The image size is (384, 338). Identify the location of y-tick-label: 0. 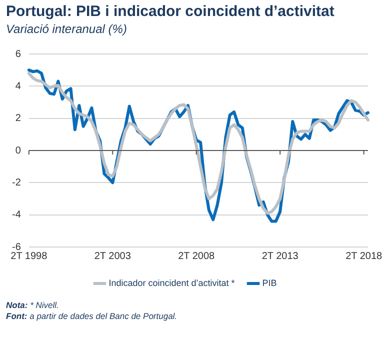
(18, 150).